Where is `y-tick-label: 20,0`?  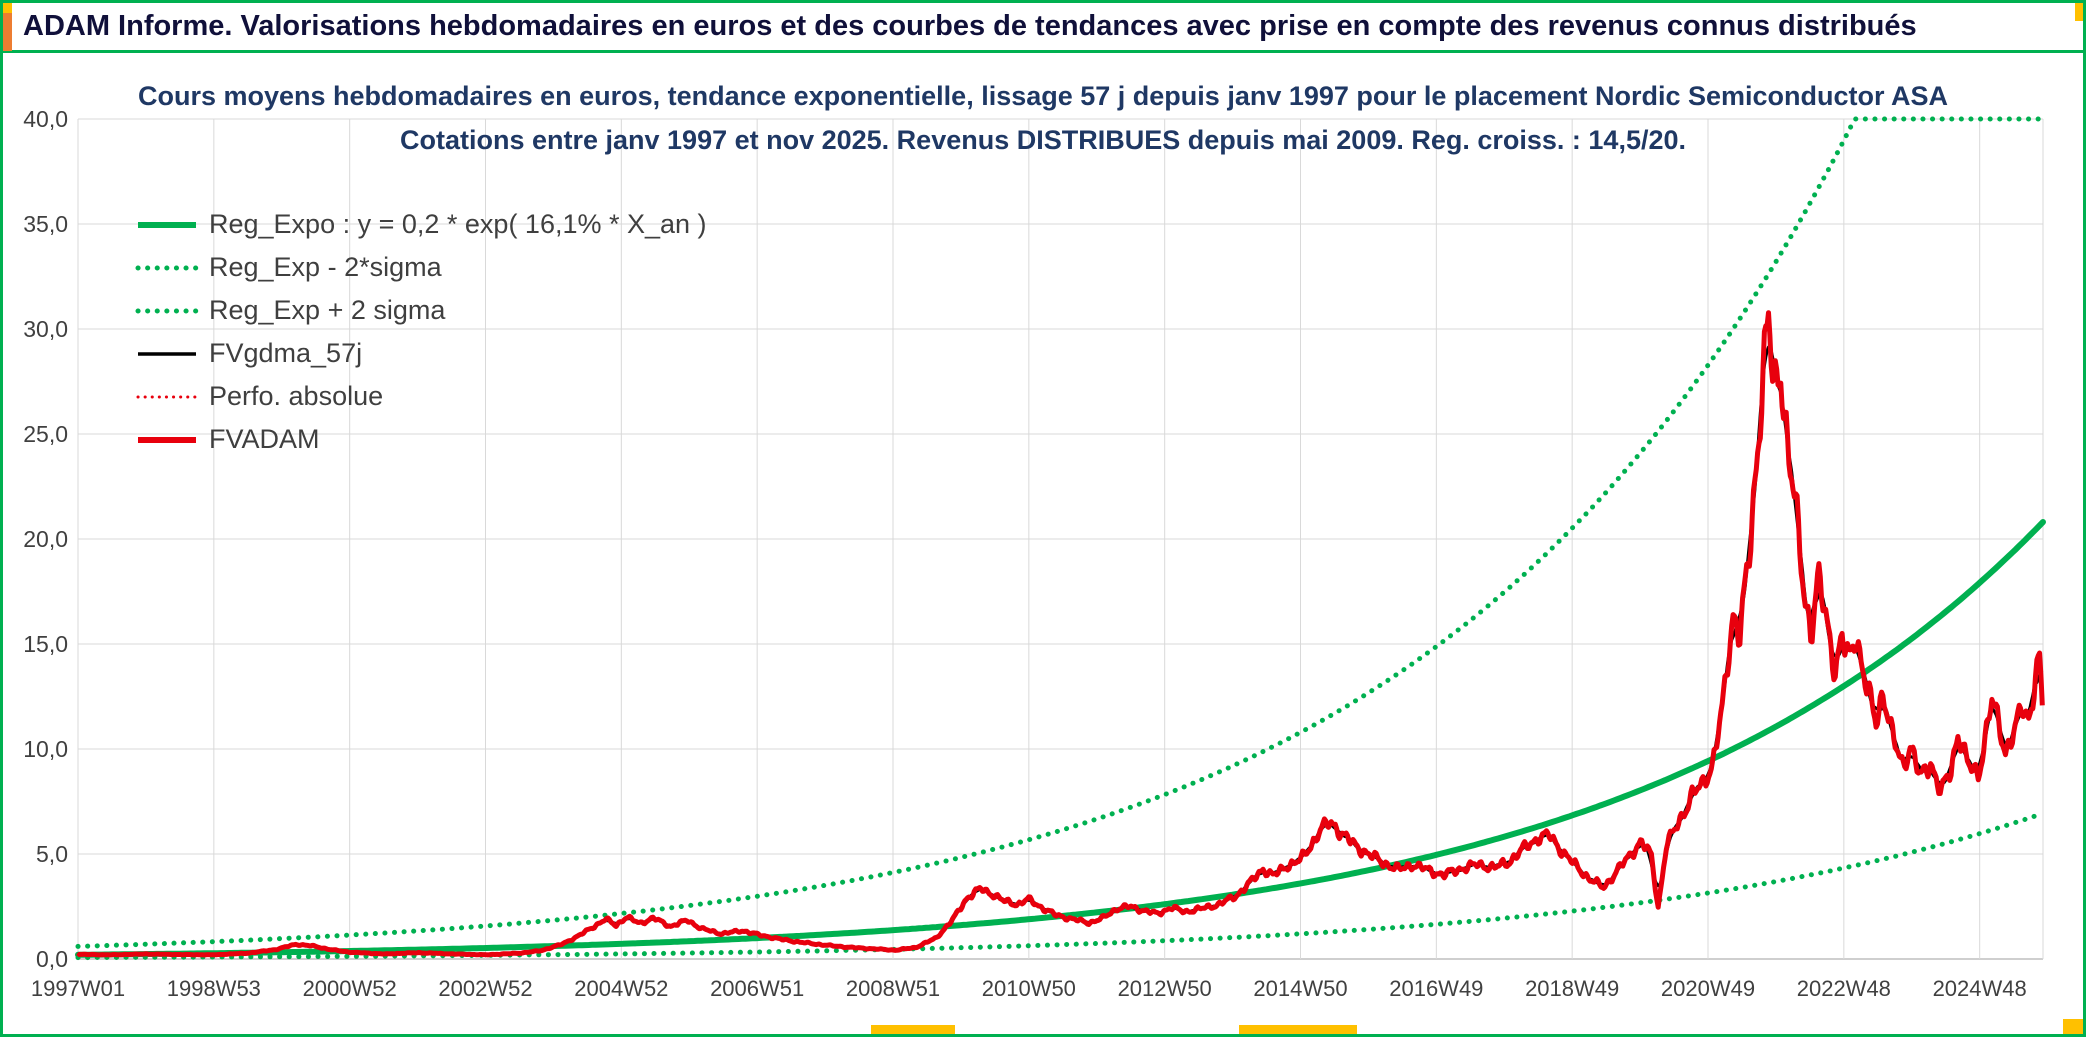
y-tick-label: 20,0 is located at coordinates (45, 539).